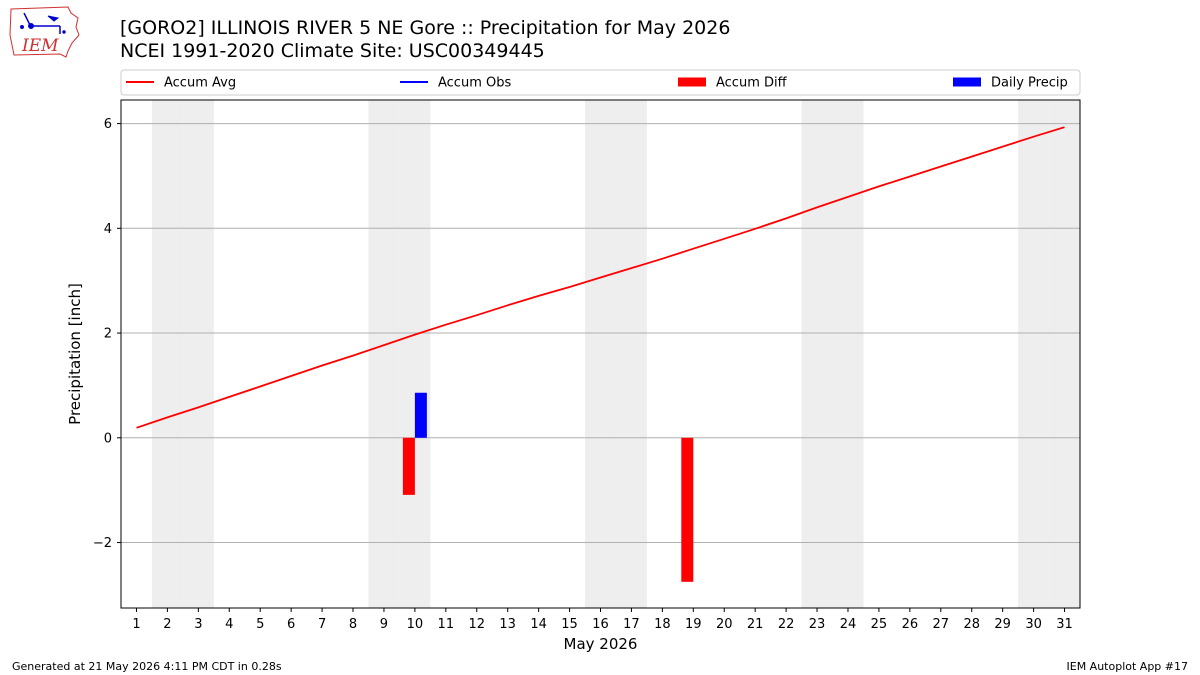 The height and width of the screenshot is (675, 1200). What do you see at coordinates (229, 624) in the screenshot?
I see `x-tick-label-4: 4` at bounding box center [229, 624].